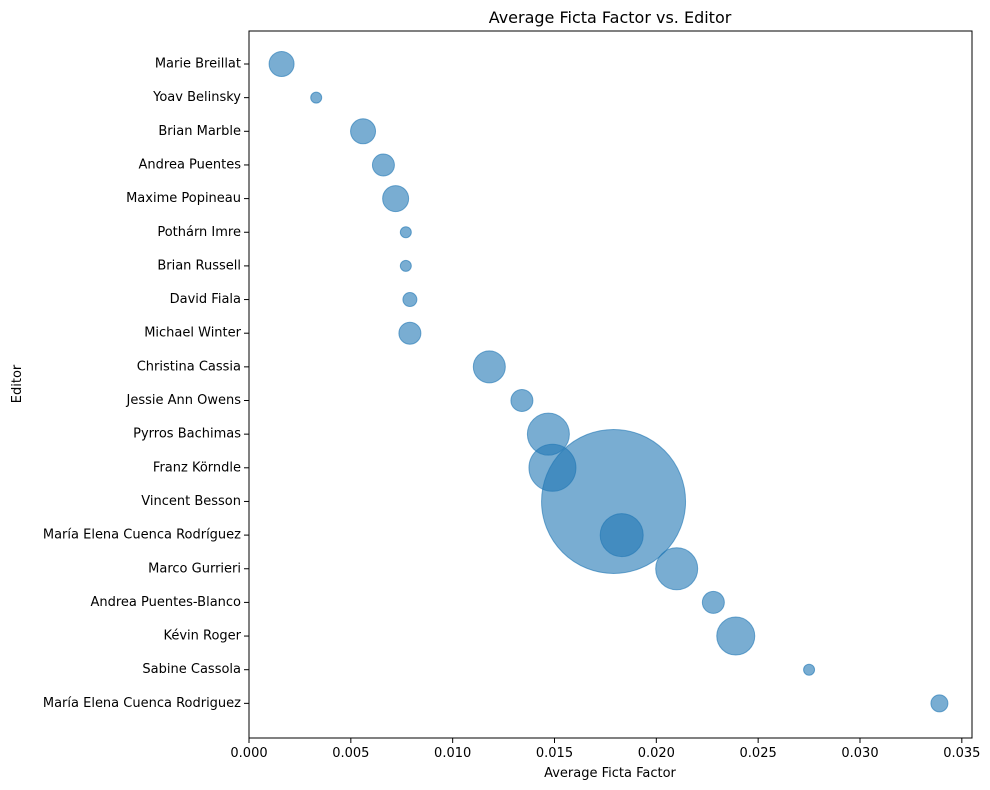 The image size is (990, 790). I want to click on x-tick-label: 0.000, so click(248, 753).